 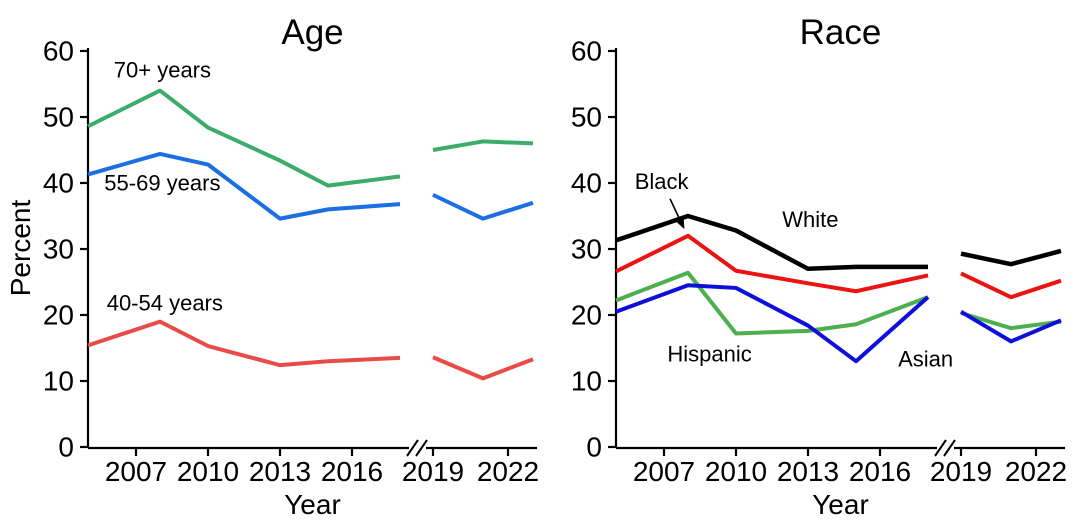 What do you see at coordinates (772, 303) in the screenshot?
I see `race-line-hispanic` at bounding box center [772, 303].